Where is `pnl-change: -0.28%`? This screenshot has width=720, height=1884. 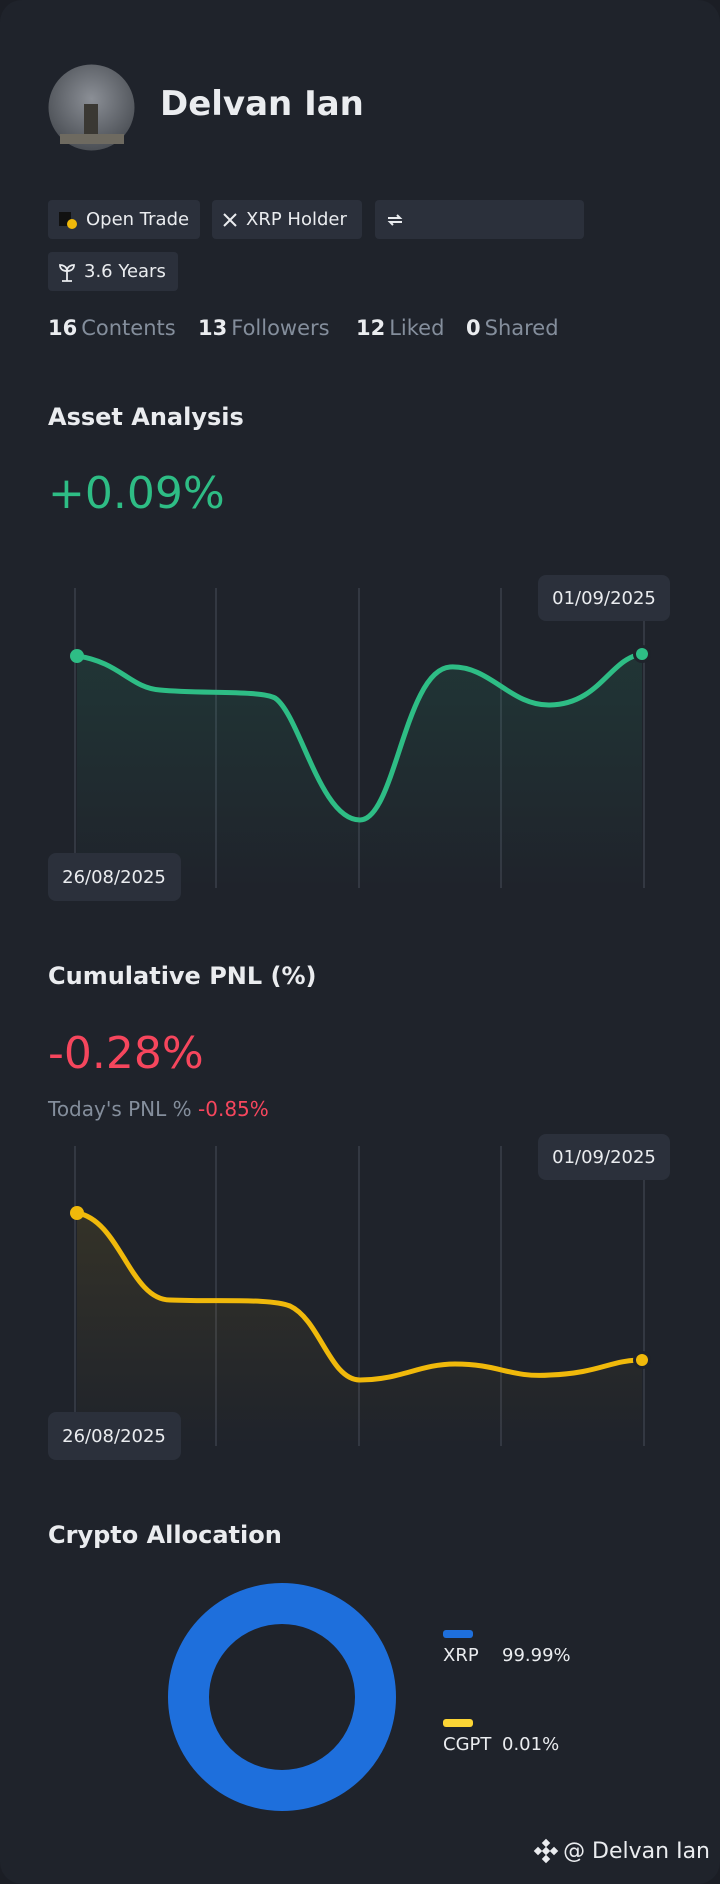 pnl-change: -0.28% is located at coordinates (126, 1053).